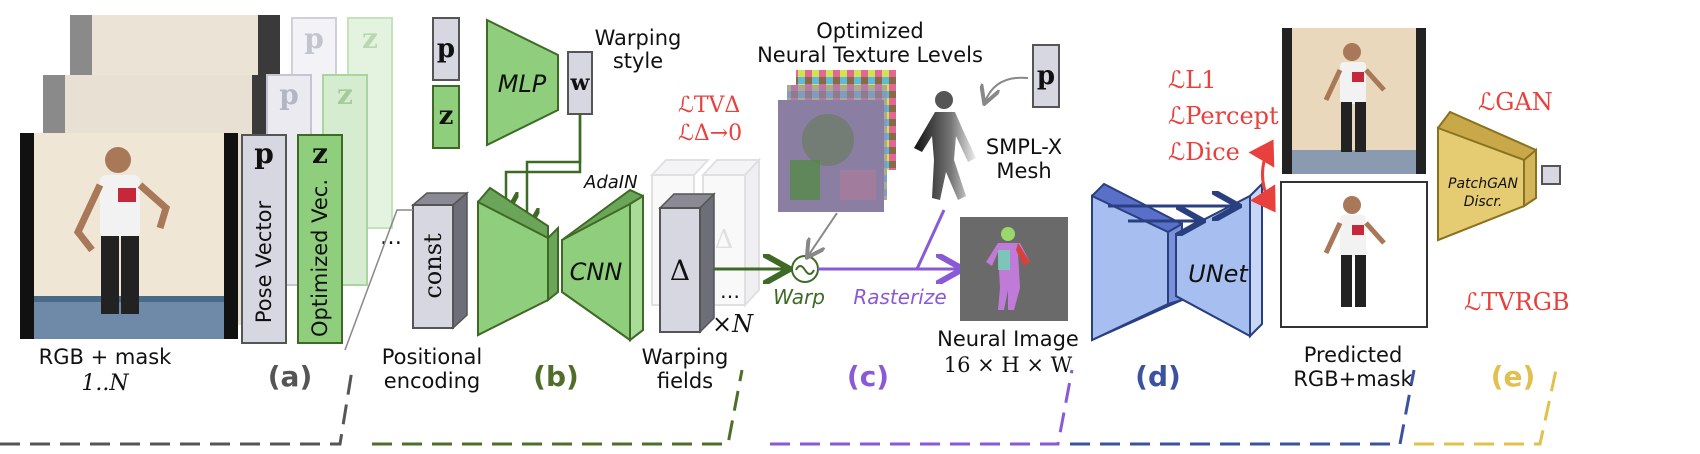 The width and height of the screenshot is (1700, 454). I want to click on unet-label: UNet, so click(1218, 274).